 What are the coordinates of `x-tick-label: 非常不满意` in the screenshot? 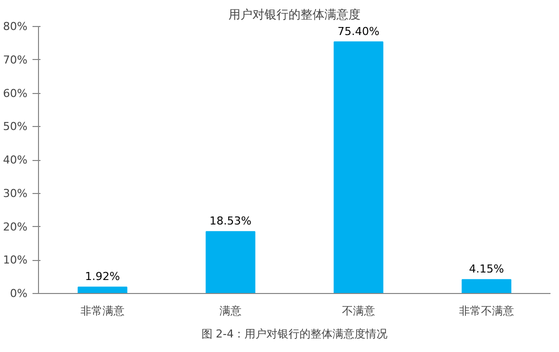 It's located at (486, 311).